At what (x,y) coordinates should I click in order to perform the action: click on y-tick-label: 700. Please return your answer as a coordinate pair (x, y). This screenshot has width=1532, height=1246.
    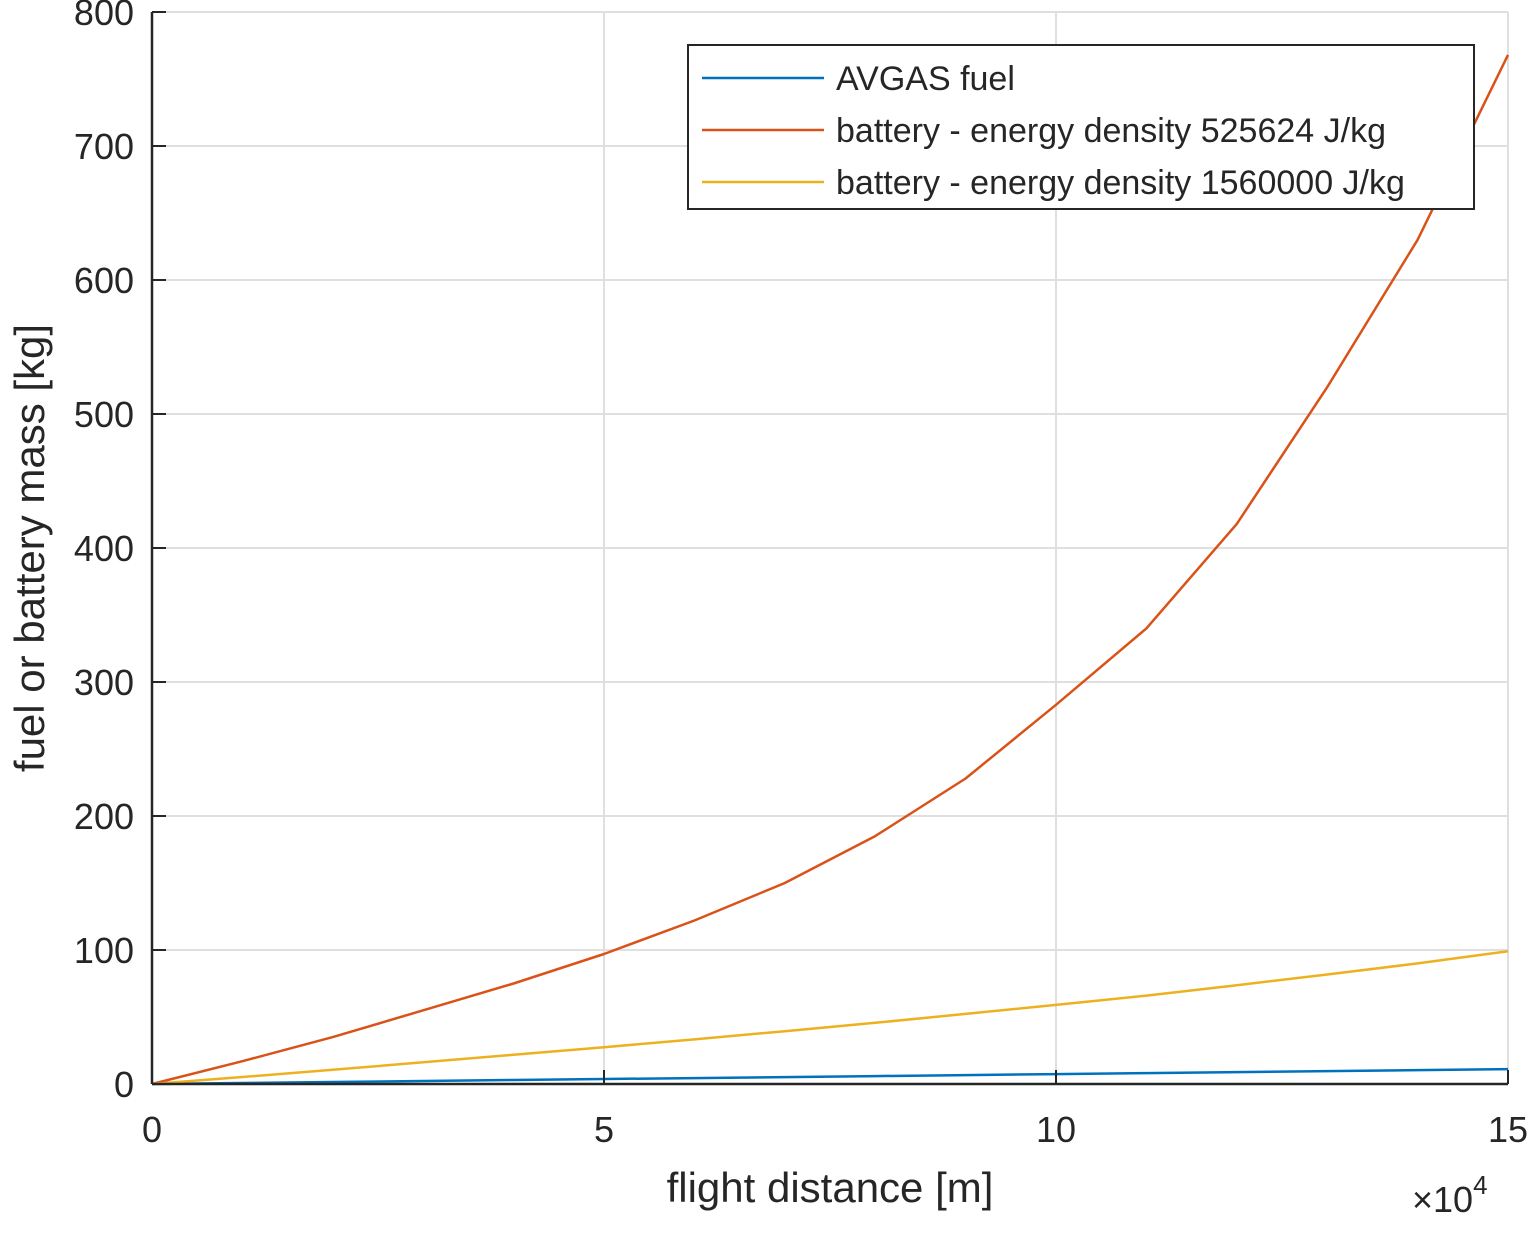
    Looking at the image, I should click on (104, 146).